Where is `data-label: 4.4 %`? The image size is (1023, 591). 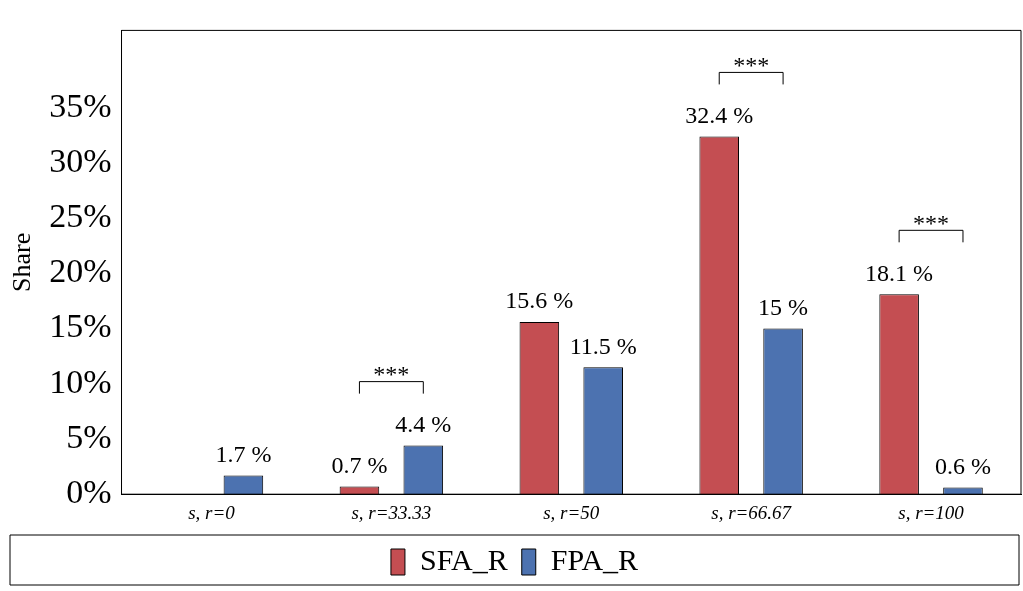
data-label: 4.4 % is located at coordinates (423, 423).